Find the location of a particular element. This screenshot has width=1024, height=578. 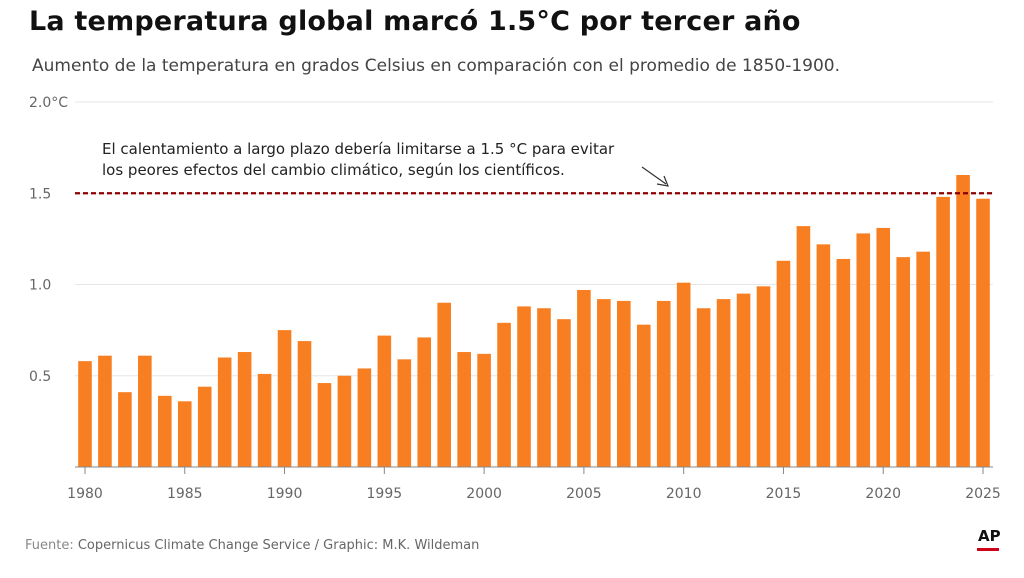

x-tick-label: 2020 is located at coordinates (883, 494).